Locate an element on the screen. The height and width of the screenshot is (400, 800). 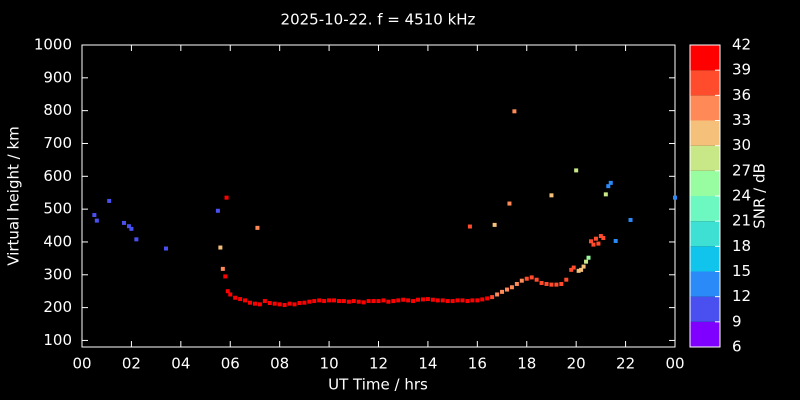
colorbar-tick-label: 33 is located at coordinates (741, 120).